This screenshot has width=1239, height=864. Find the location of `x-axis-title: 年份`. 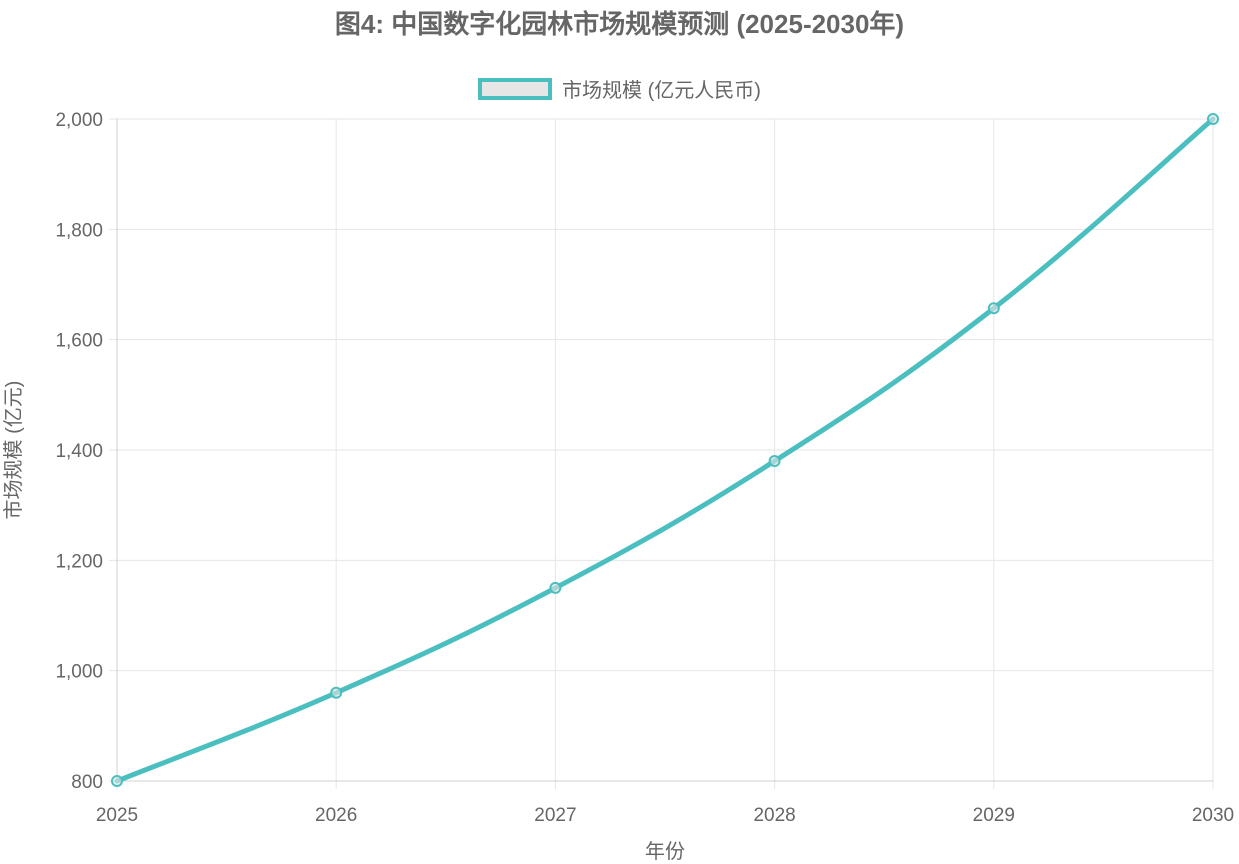

x-axis-title: 年份 is located at coordinates (665, 851).